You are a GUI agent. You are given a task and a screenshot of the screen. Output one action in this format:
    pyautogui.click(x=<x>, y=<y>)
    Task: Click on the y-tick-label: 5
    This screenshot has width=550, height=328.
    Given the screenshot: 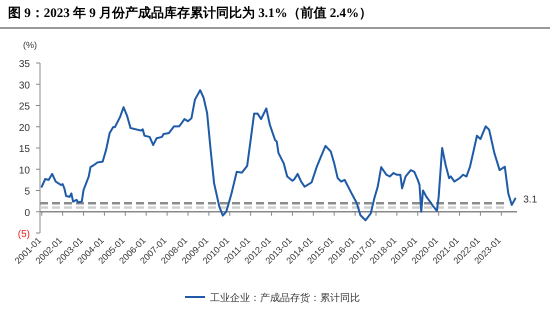 What is the action you would take?
    pyautogui.click(x=27, y=192)
    